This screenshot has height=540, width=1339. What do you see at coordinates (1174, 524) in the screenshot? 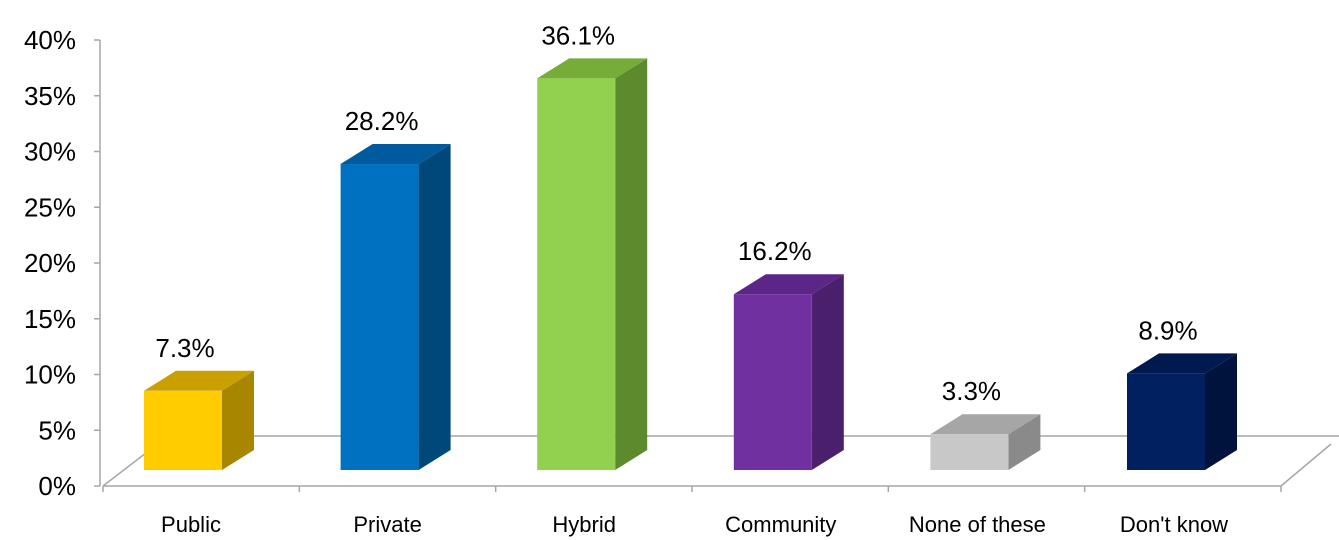
I see `category-label: Don't know` at bounding box center [1174, 524].